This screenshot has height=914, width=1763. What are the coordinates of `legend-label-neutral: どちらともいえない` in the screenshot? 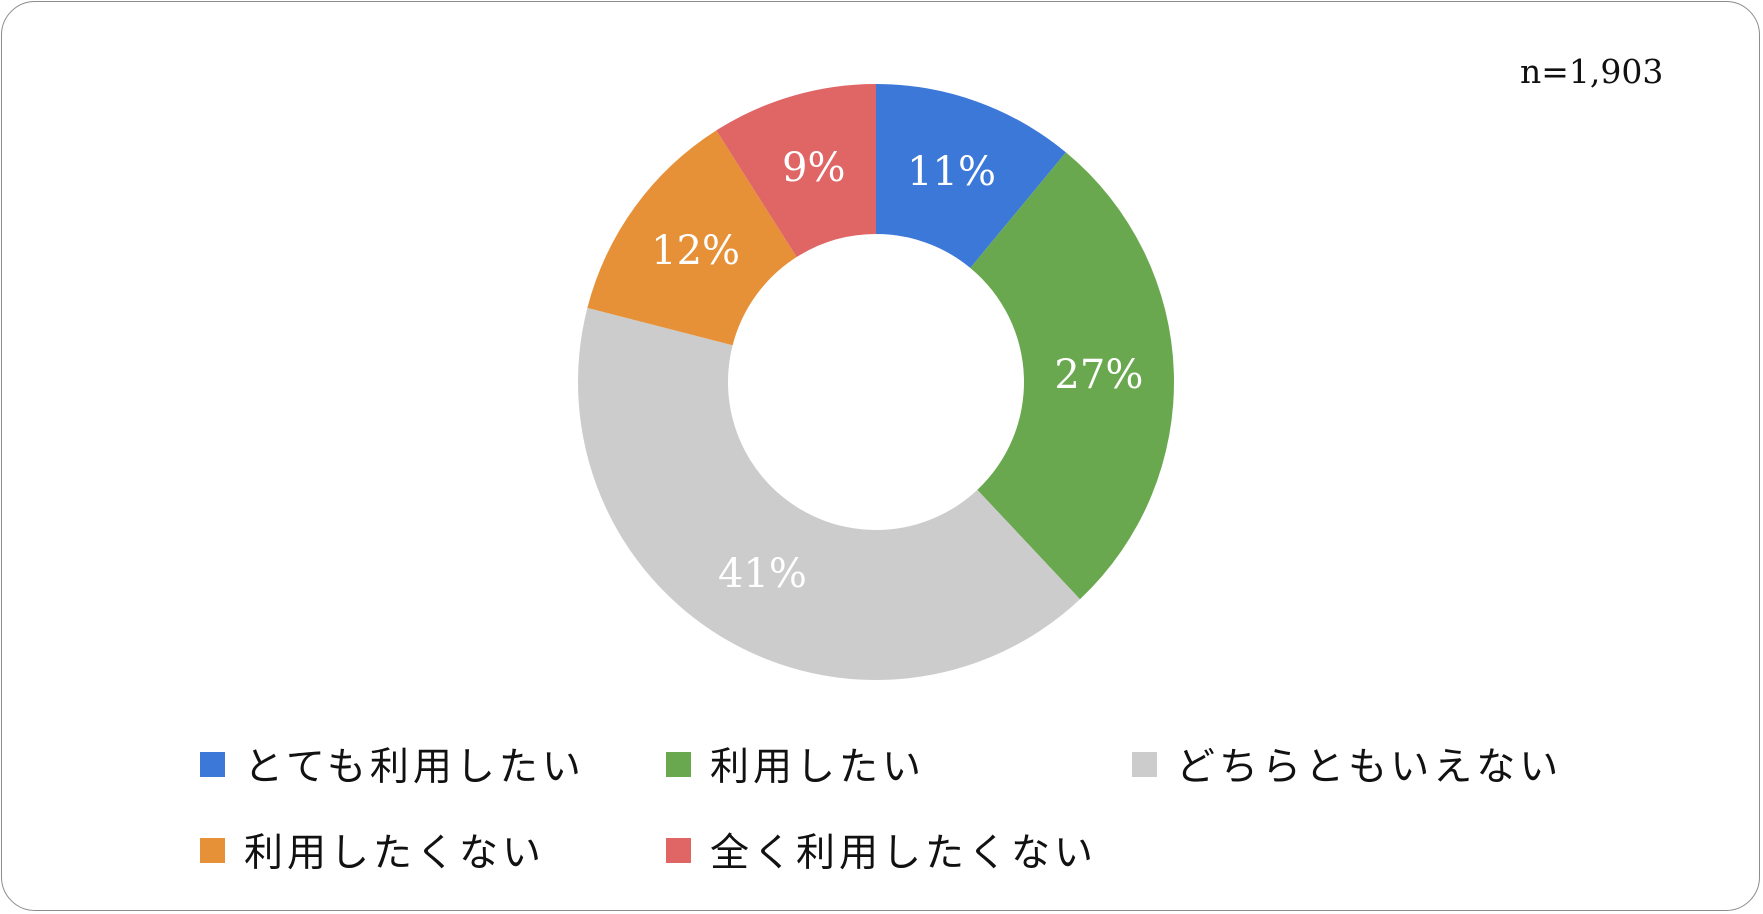 It's located at (1369, 767).